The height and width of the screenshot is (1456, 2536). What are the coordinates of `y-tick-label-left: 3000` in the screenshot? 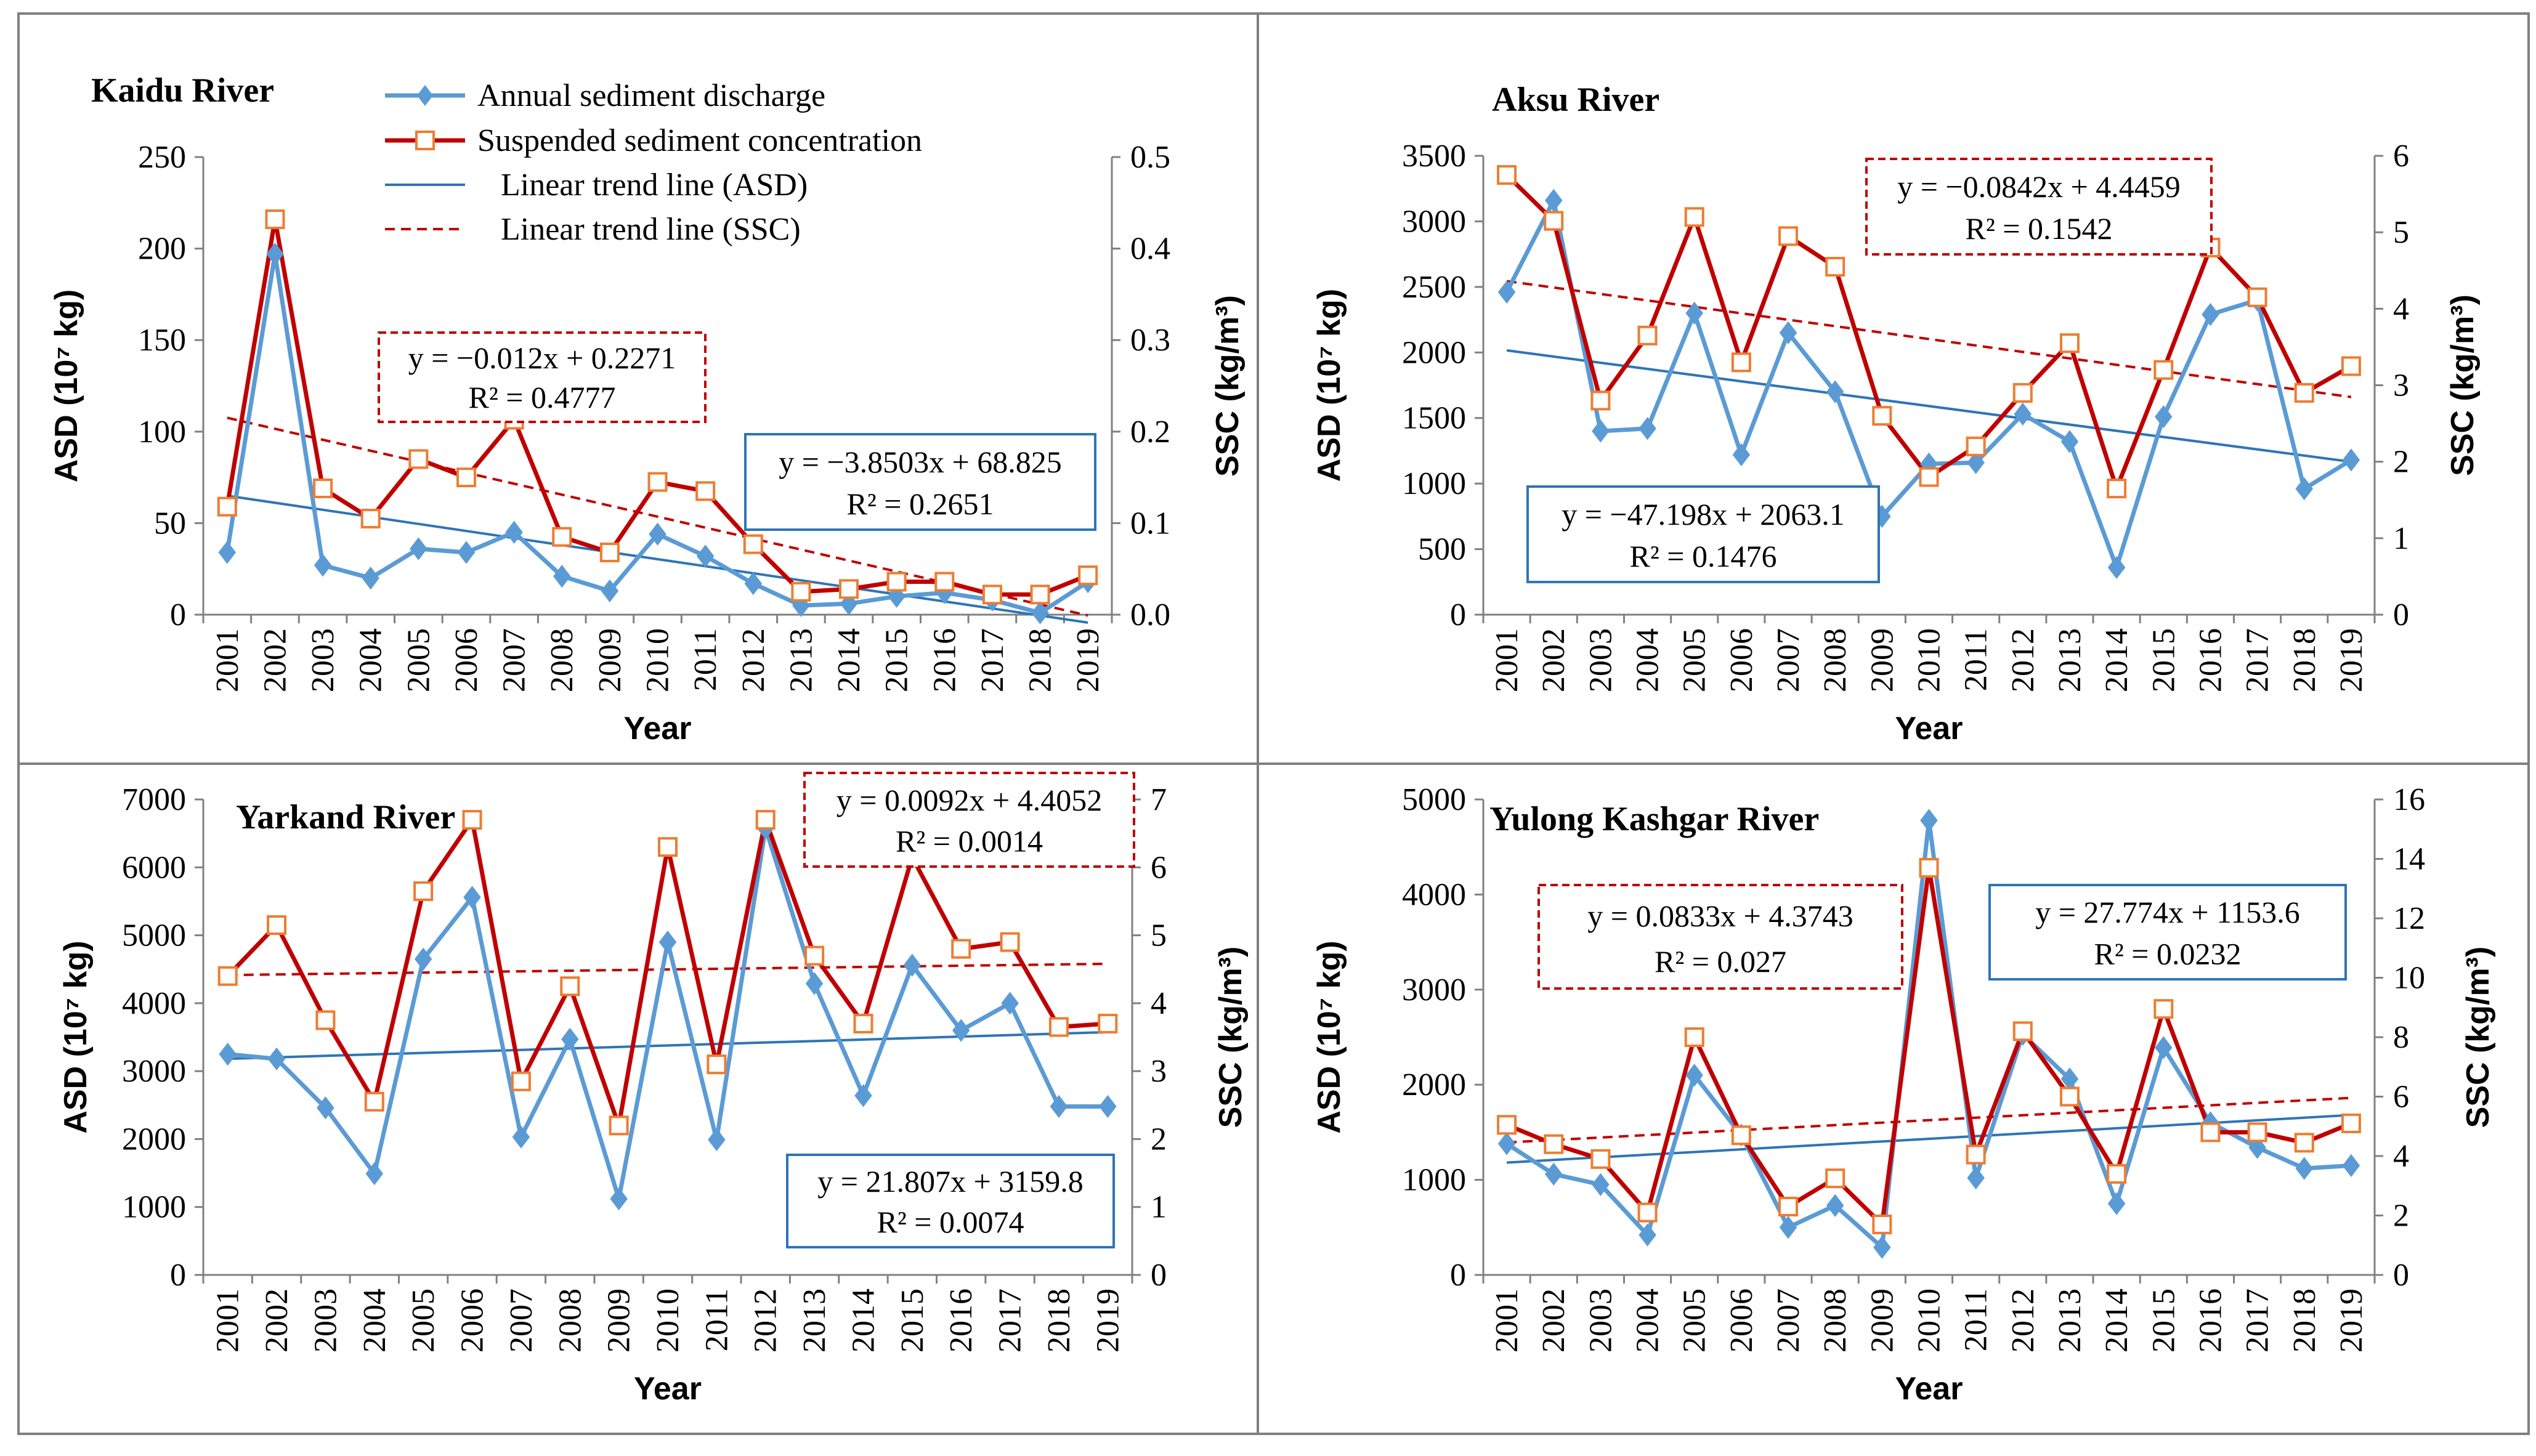 It's located at (1434, 991).